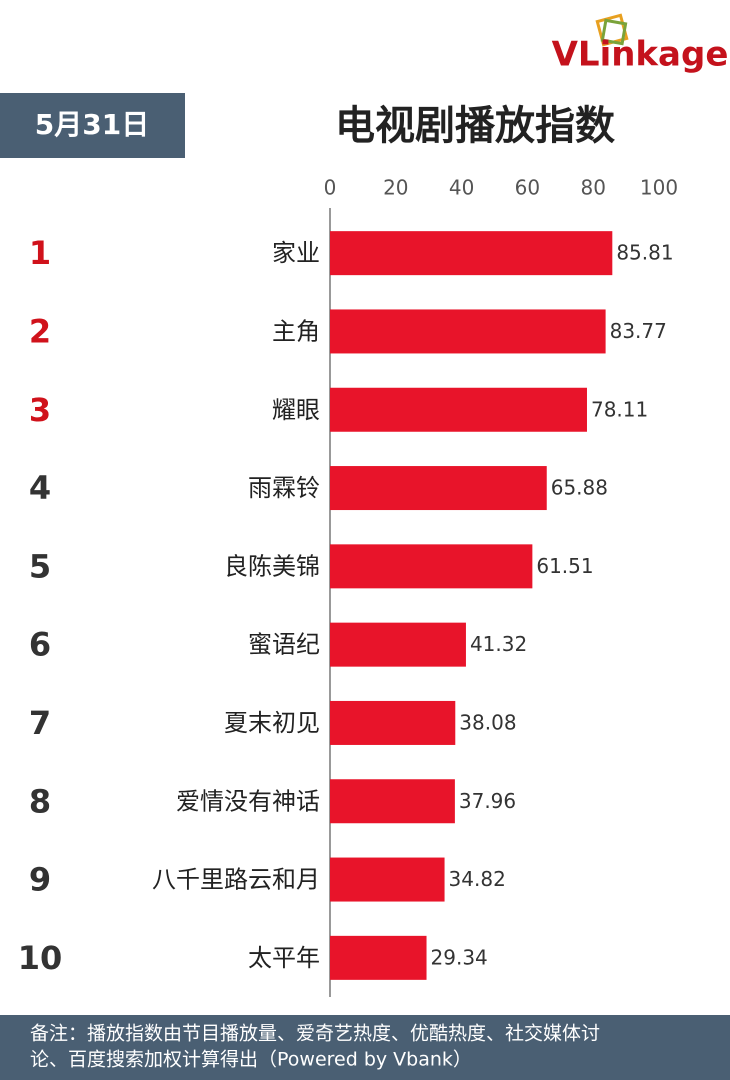 This screenshot has height=1080, width=730. Describe the element at coordinates (284, 958) in the screenshot. I see `category-label: 太平年` at that location.